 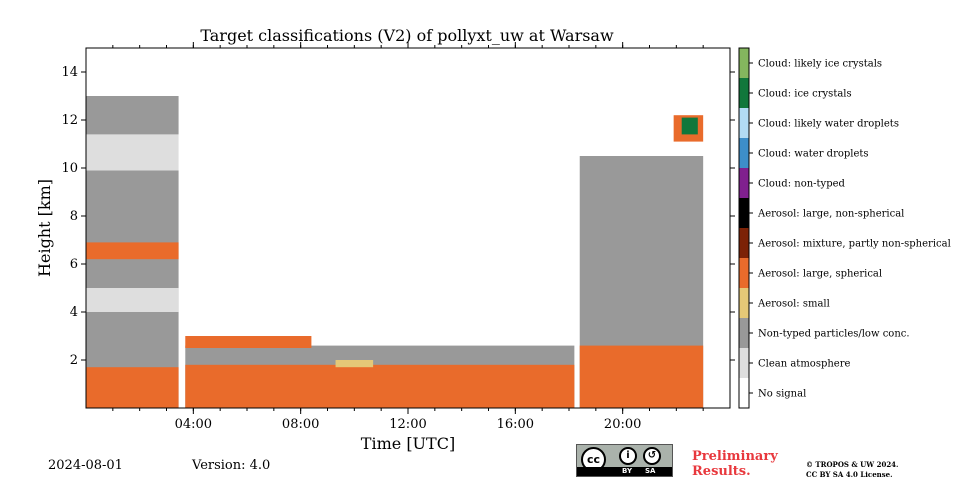 I want to click on y-tick-label: 6, so click(x=74, y=264).